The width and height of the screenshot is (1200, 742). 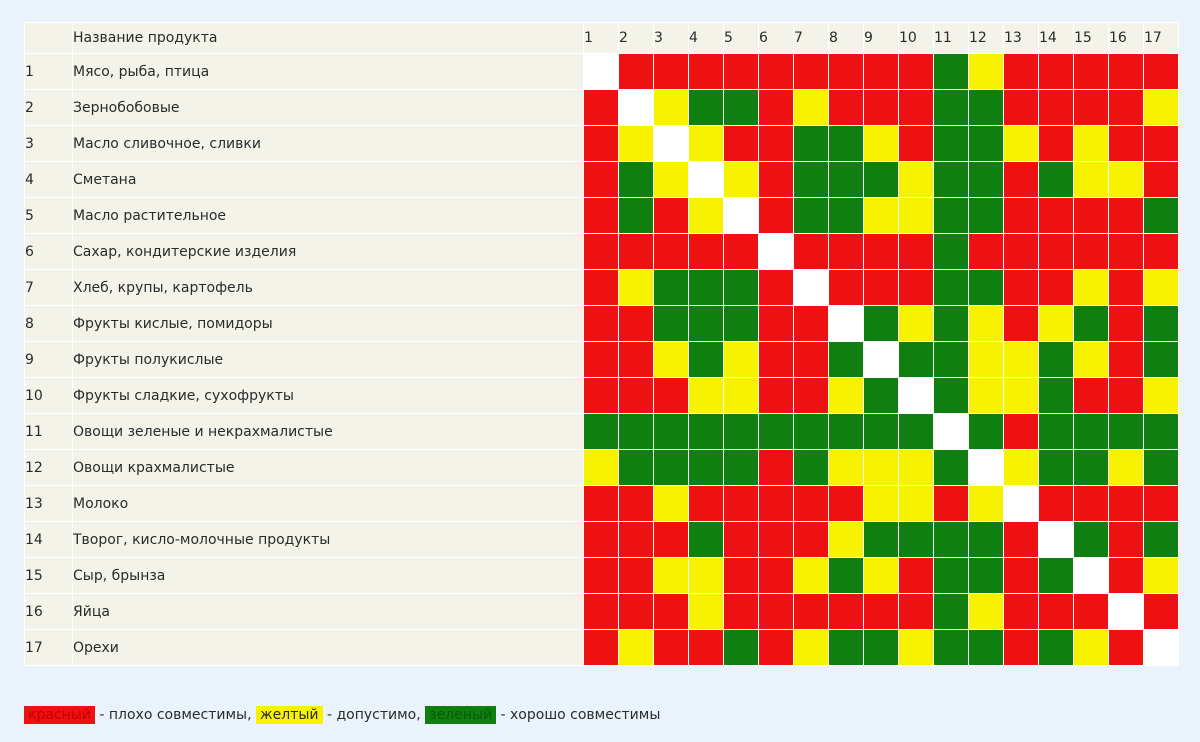 What do you see at coordinates (461, 715) in the screenshot?
I see `legend-green-swatch: зеленый` at bounding box center [461, 715].